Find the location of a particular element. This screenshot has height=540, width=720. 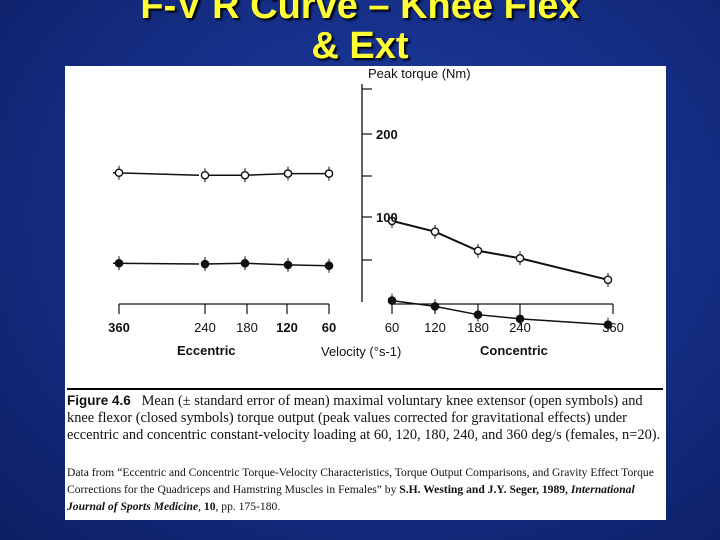

slide-title: F-V R Curve – Knee Flex & Ext is located at coordinates (360, 33).